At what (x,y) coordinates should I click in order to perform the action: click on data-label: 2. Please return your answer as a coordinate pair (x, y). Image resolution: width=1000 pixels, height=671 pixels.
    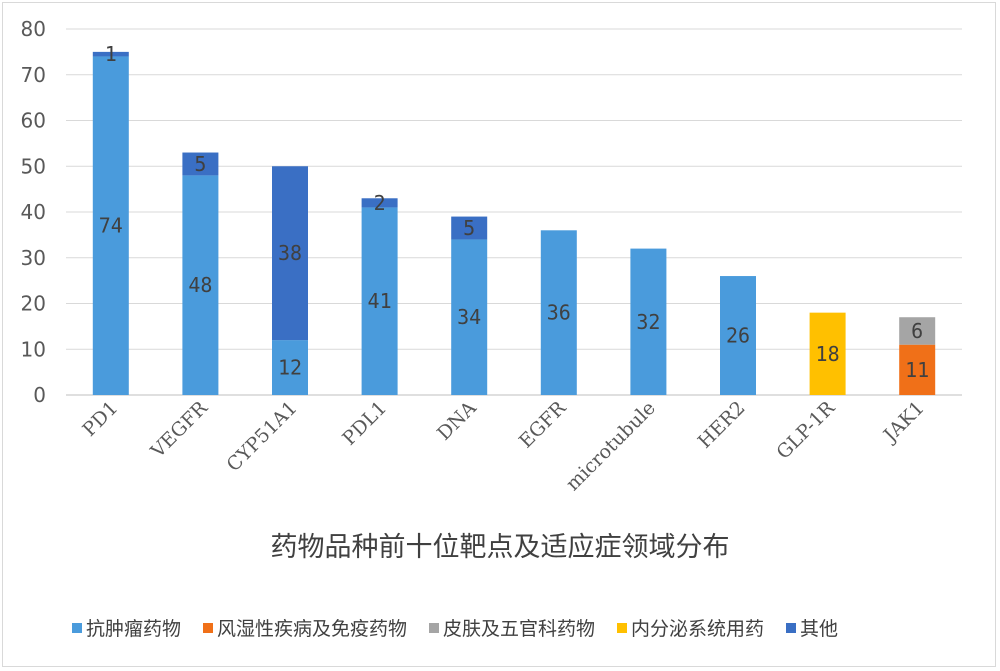
    Looking at the image, I should click on (380, 203).